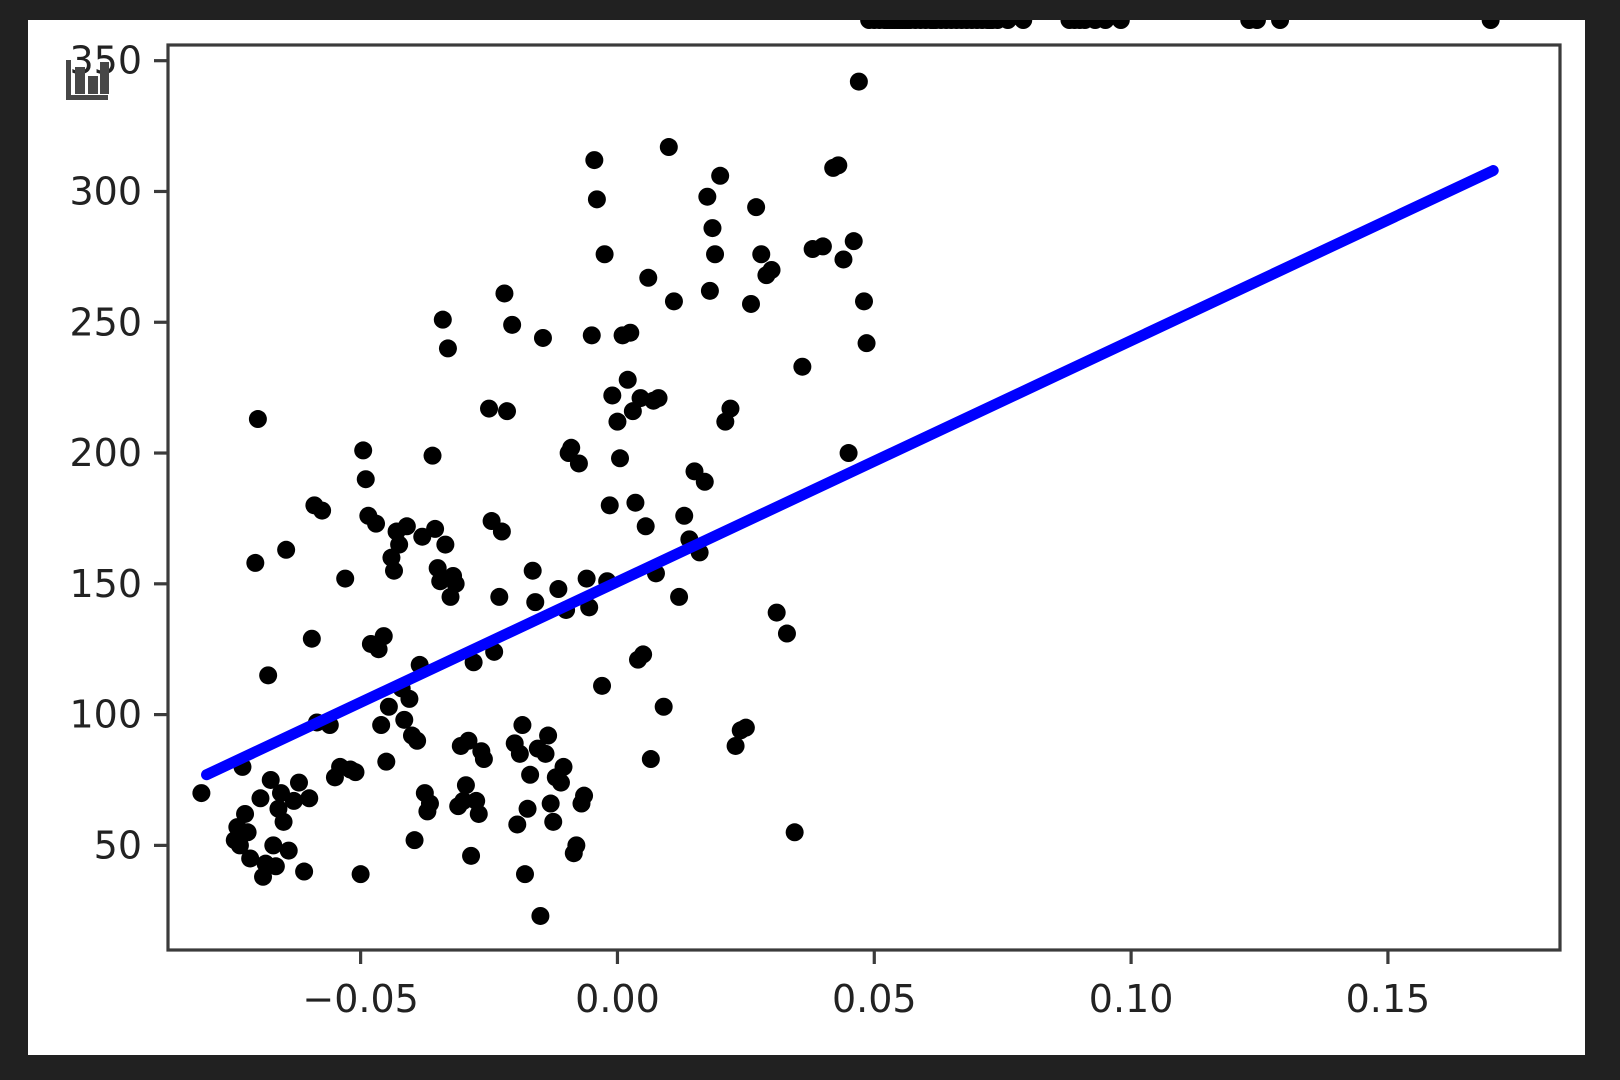 This screenshot has width=1620, height=1080. Describe the element at coordinates (105, 715) in the screenshot. I see `y-tick-label: 100` at that location.